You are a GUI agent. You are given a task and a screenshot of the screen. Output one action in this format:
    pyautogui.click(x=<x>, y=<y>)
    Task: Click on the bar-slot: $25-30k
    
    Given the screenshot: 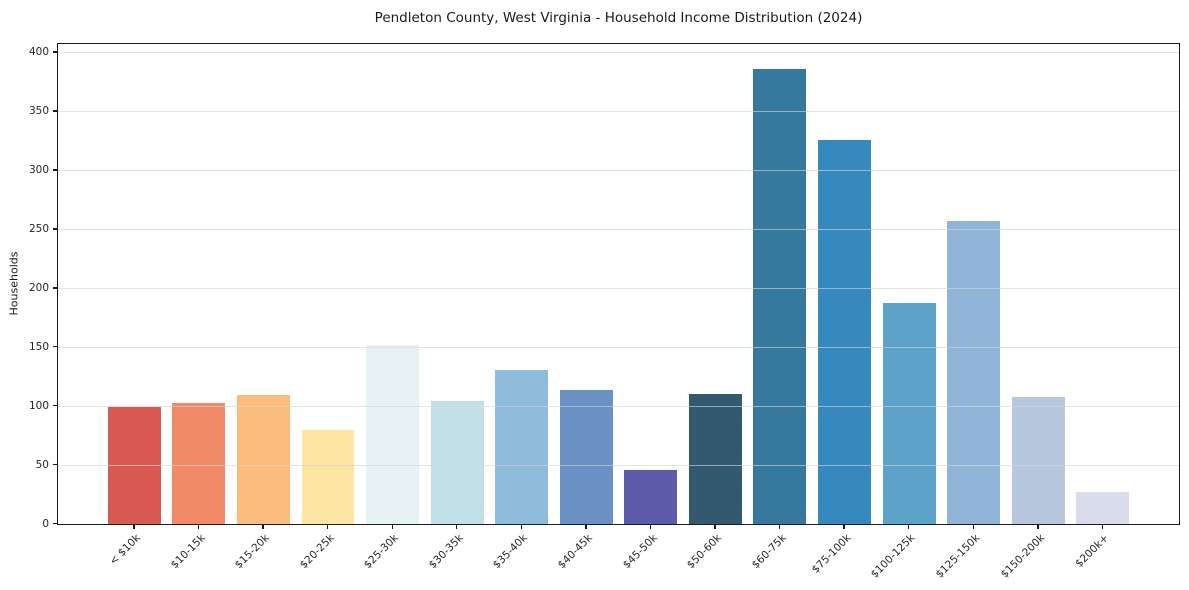 What is the action you would take?
    pyautogui.click(x=392, y=307)
    